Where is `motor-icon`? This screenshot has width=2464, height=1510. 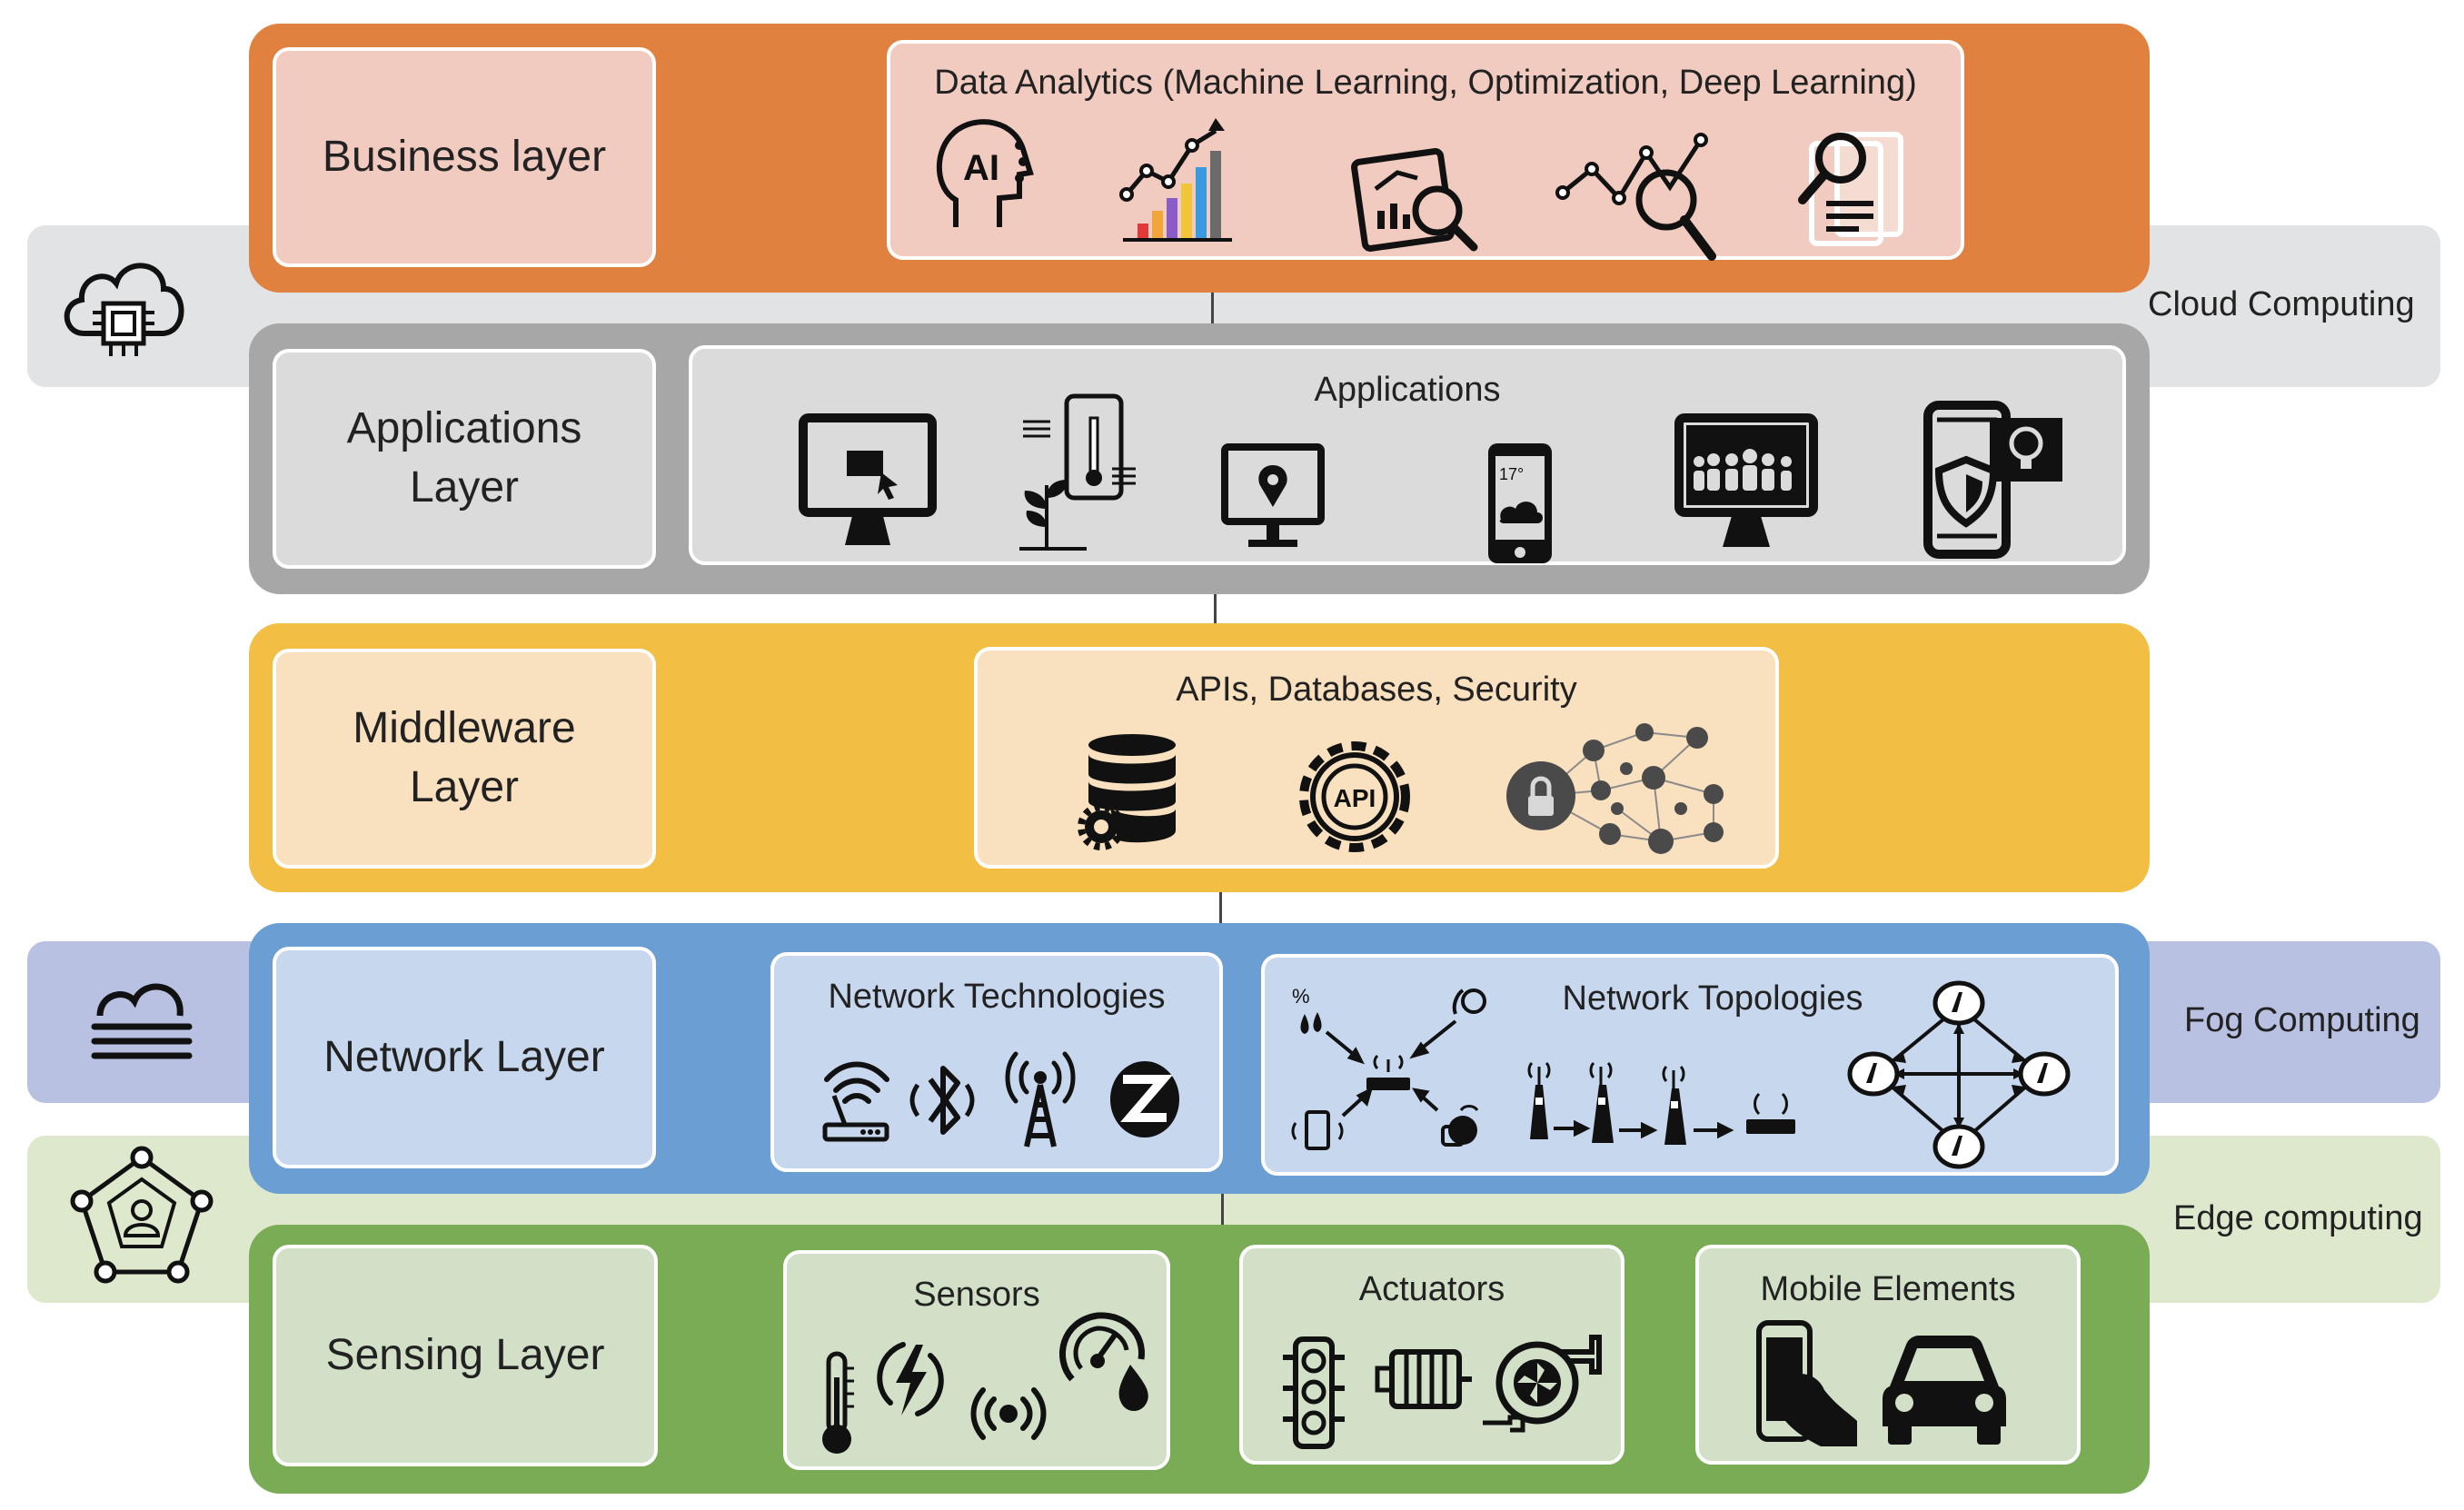 motor-icon is located at coordinates (1424, 1379).